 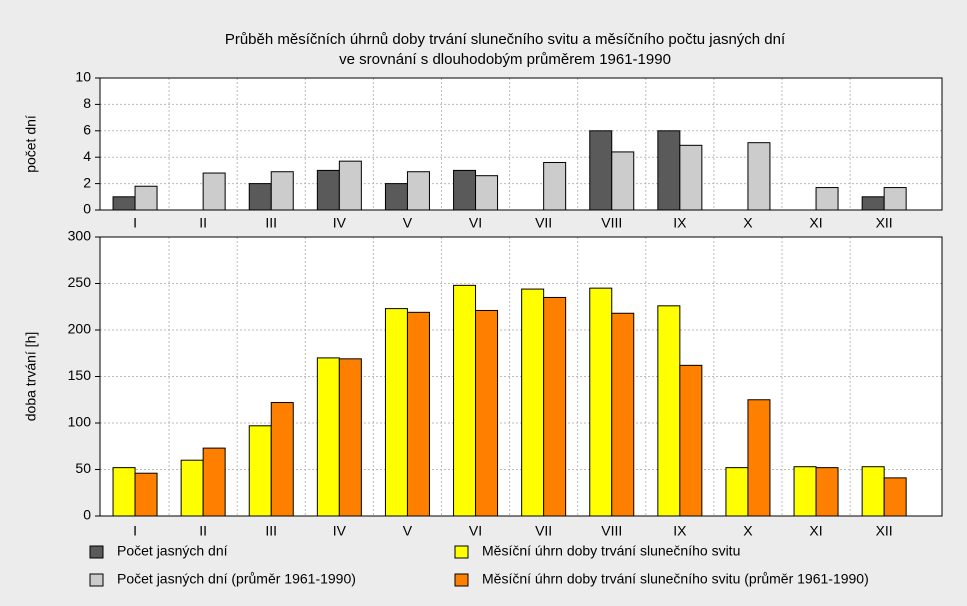 I want to click on y-tick-label: 50, so click(x=83, y=468).